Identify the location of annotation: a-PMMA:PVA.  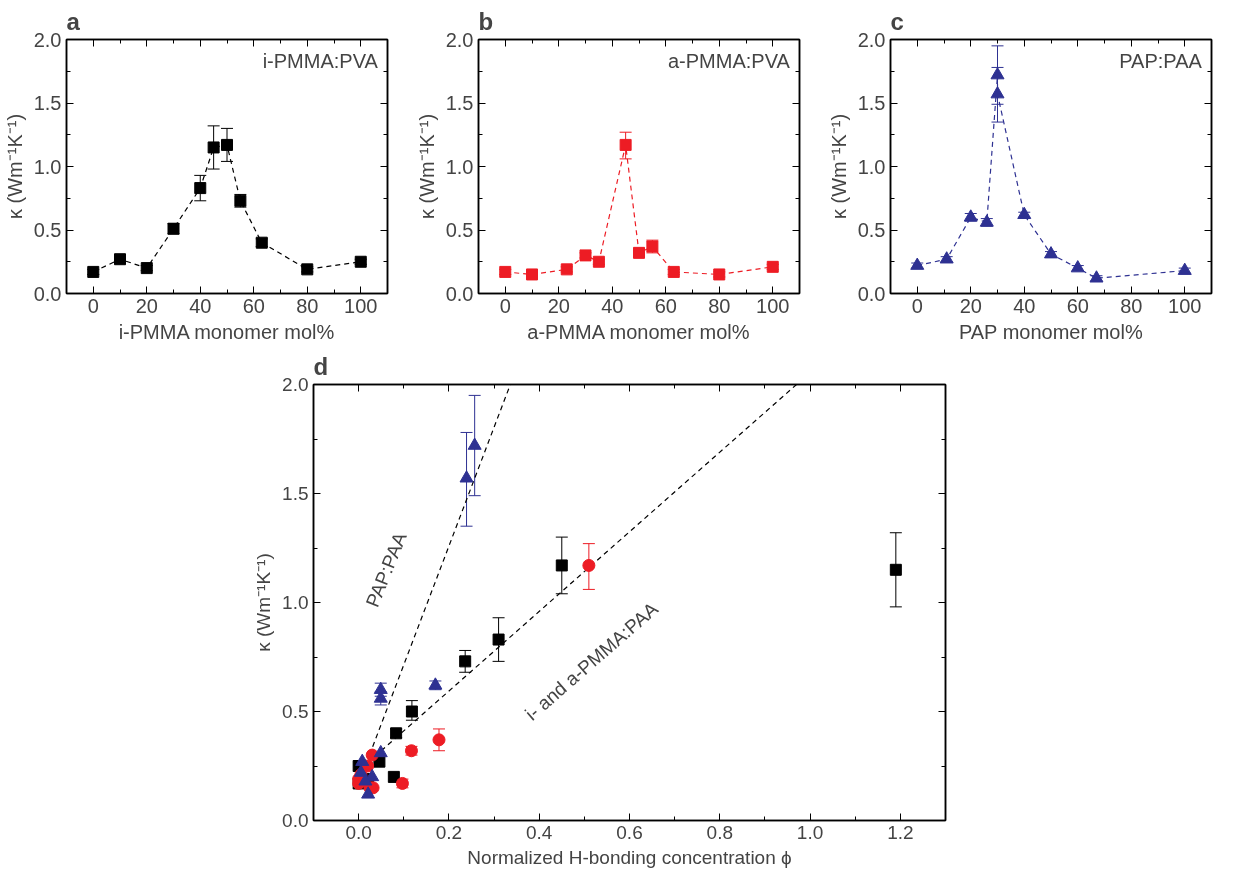
(729, 60).